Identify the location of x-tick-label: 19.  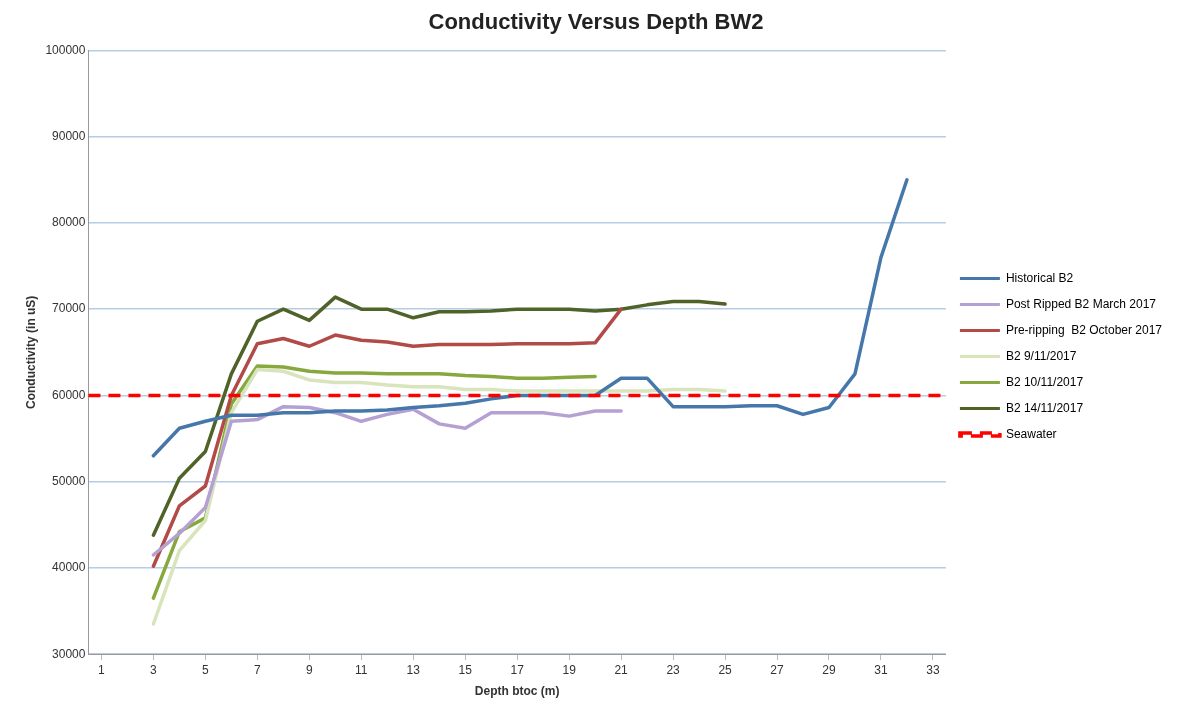
(569, 669).